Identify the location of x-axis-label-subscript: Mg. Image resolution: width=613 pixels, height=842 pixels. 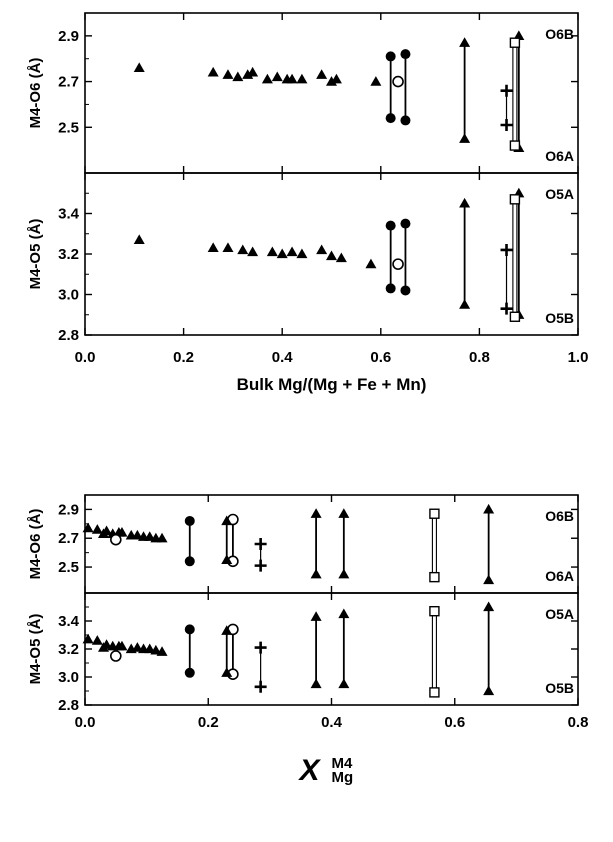
(343, 777).